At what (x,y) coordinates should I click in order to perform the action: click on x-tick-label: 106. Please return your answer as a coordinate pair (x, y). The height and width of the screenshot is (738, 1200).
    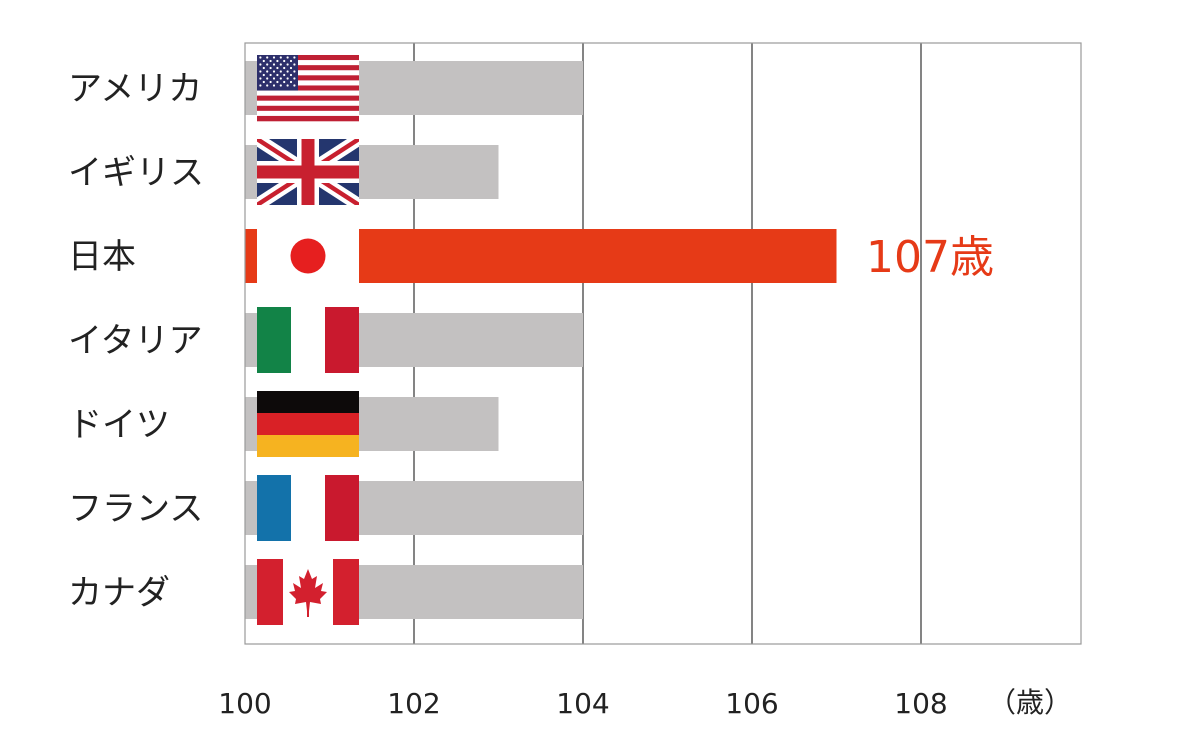
    Looking at the image, I should click on (751, 703).